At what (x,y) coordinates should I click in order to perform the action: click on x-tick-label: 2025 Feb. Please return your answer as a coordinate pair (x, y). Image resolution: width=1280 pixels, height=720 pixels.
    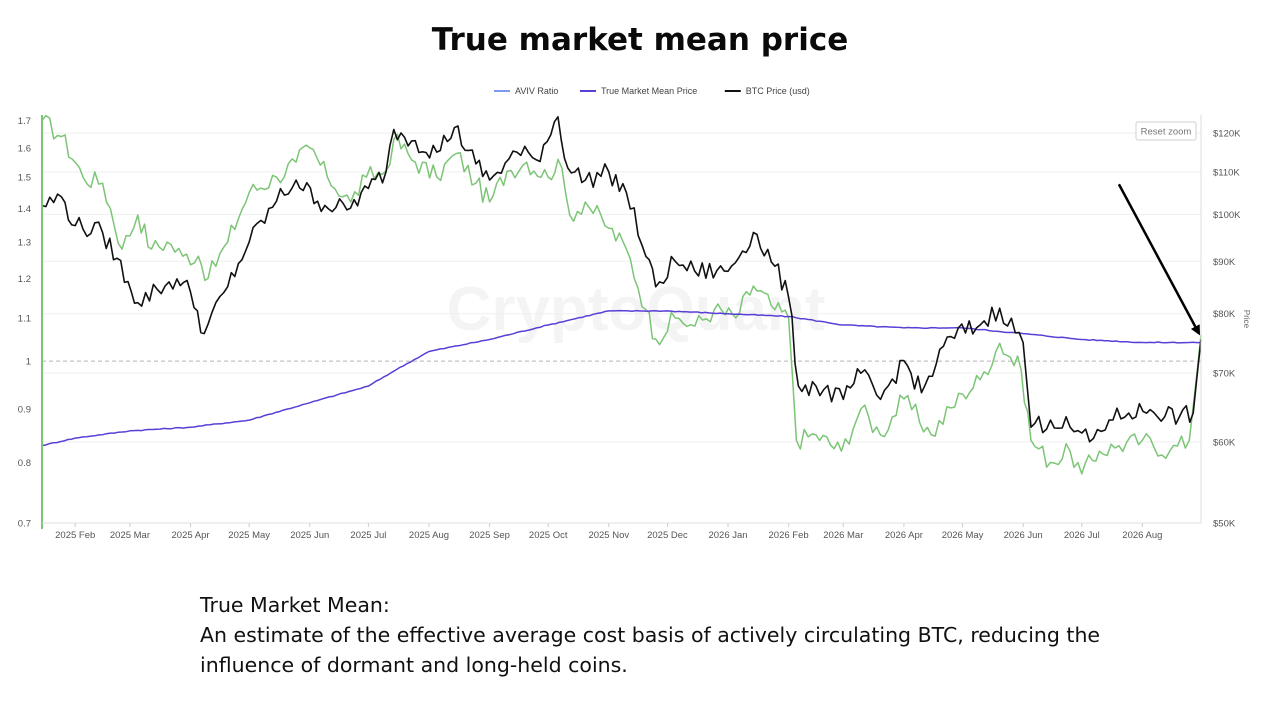
    Looking at the image, I should click on (75, 535).